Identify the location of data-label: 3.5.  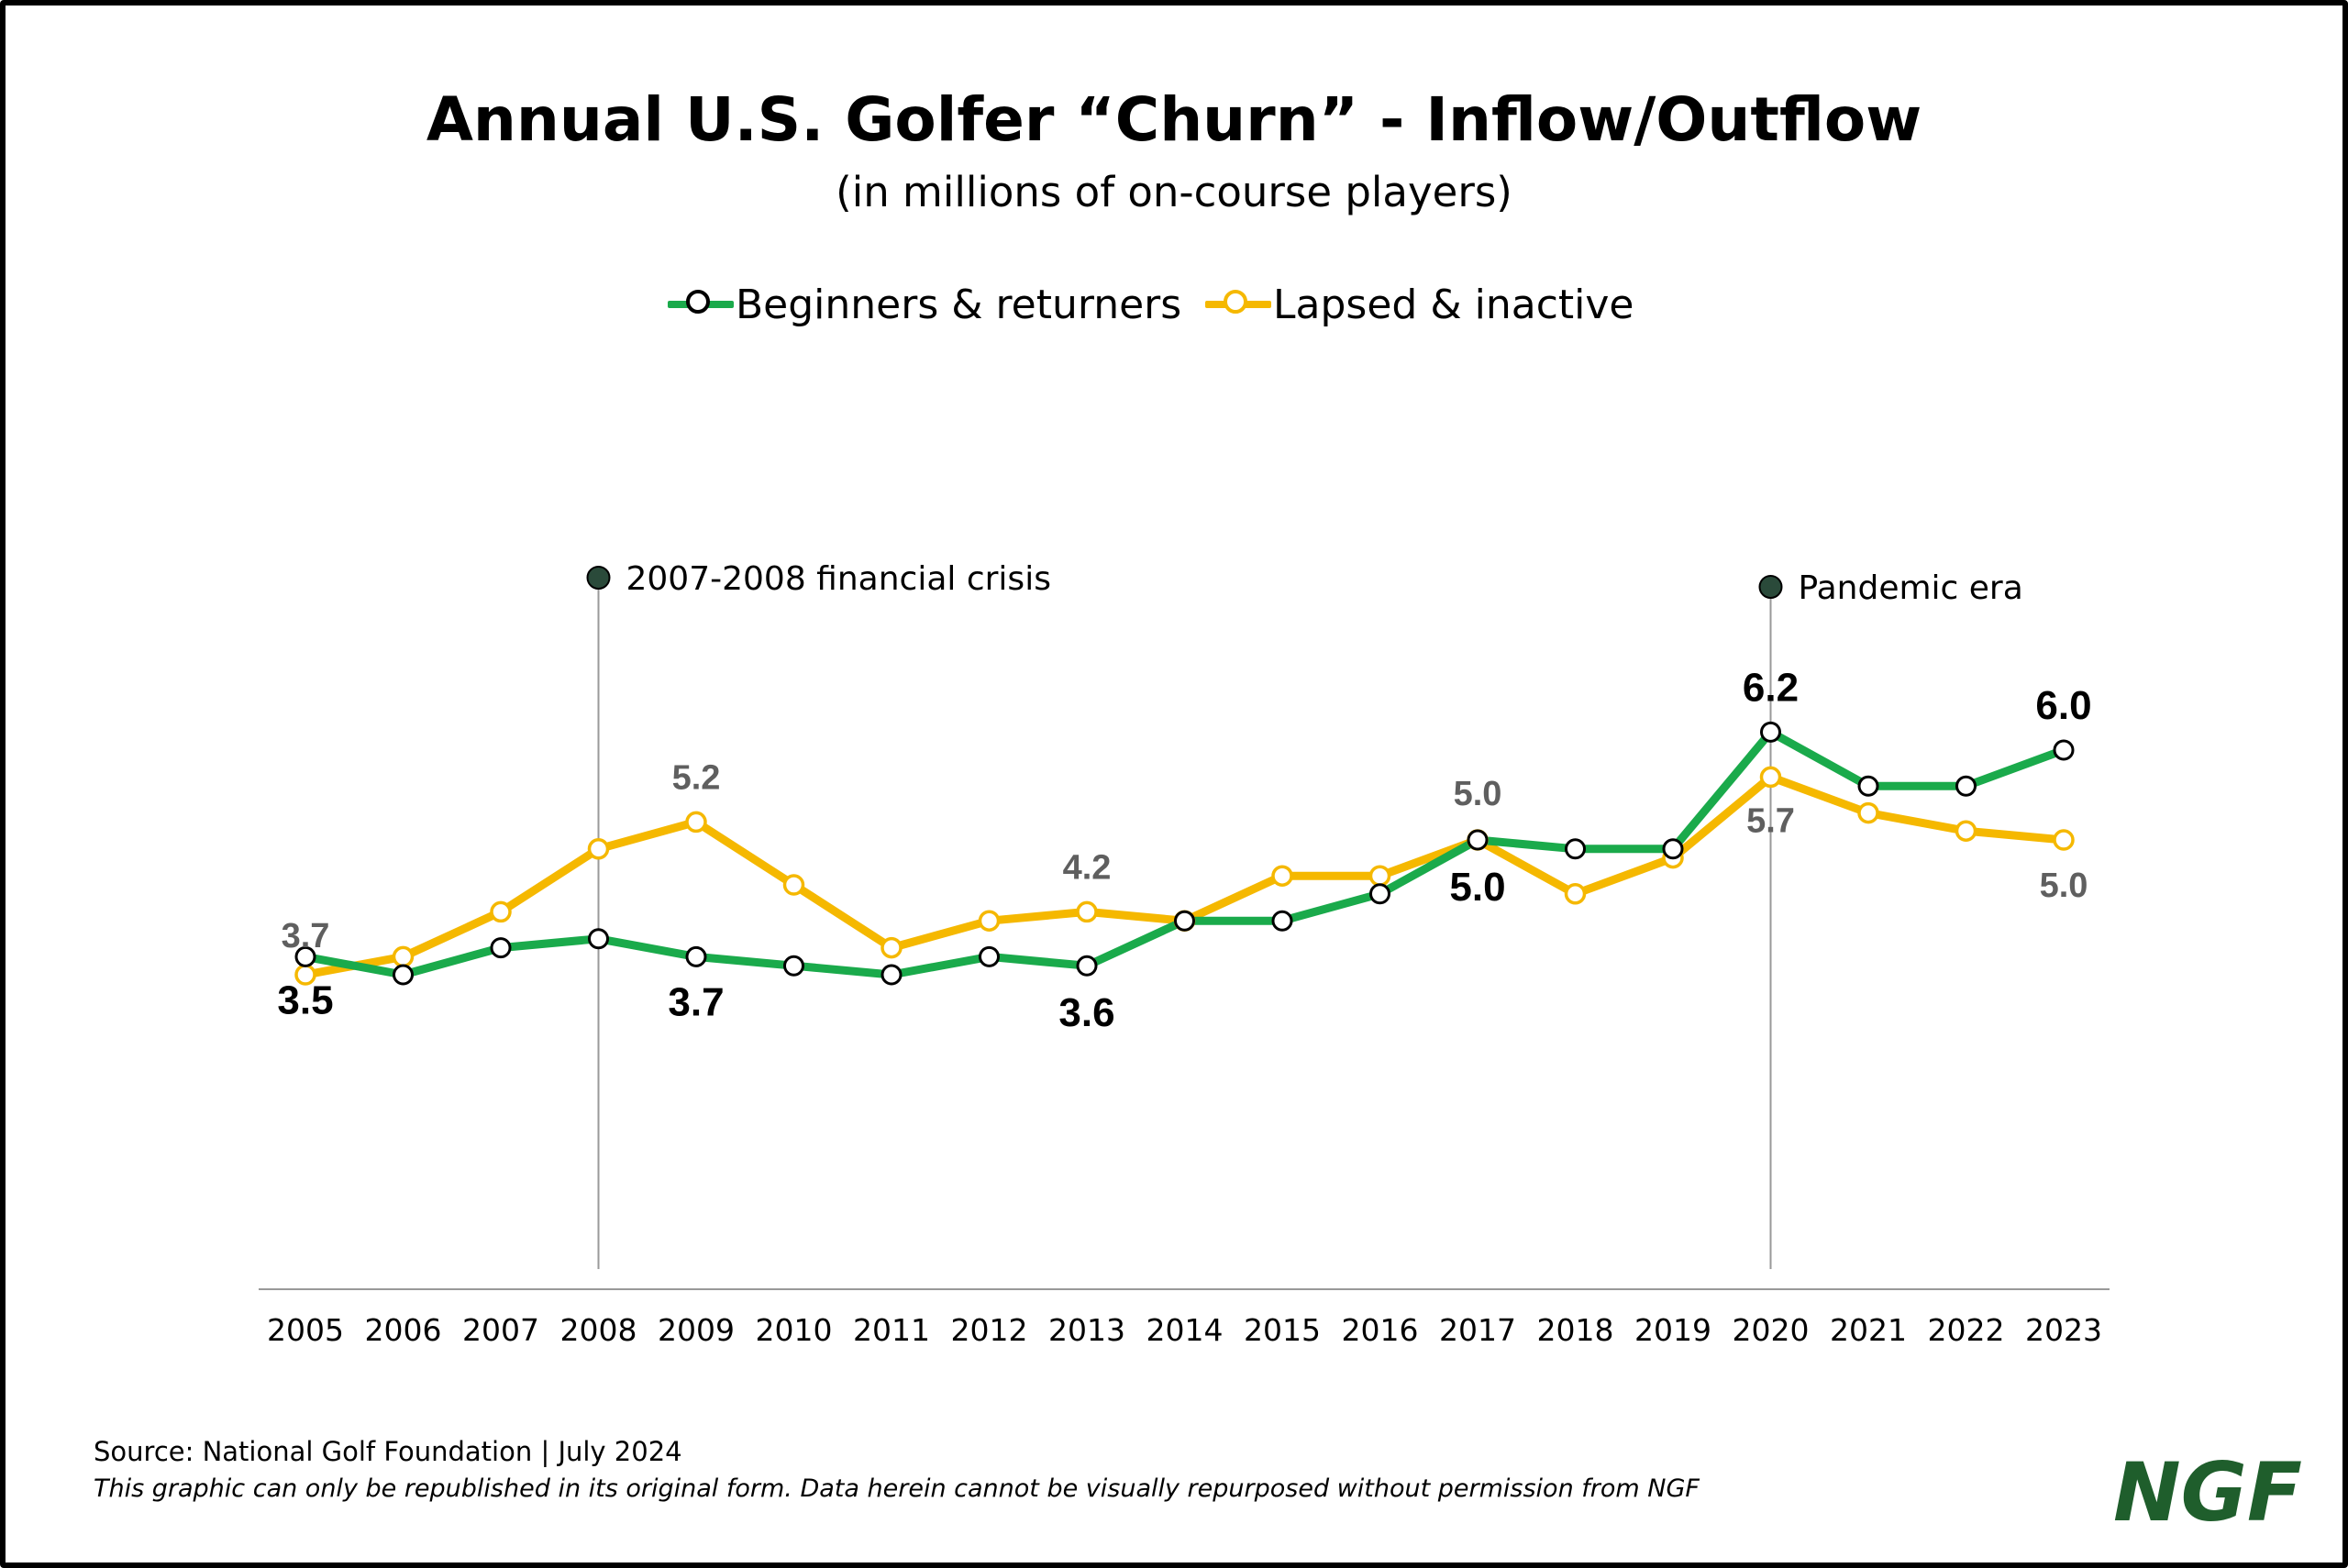
(305, 1000).